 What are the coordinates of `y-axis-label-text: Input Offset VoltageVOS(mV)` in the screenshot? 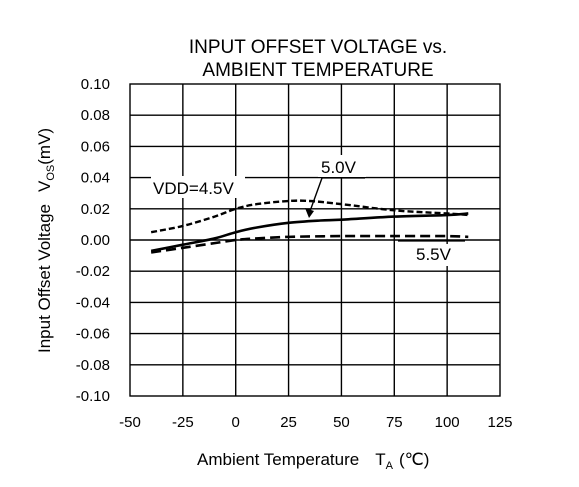 It's located at (46, 240).